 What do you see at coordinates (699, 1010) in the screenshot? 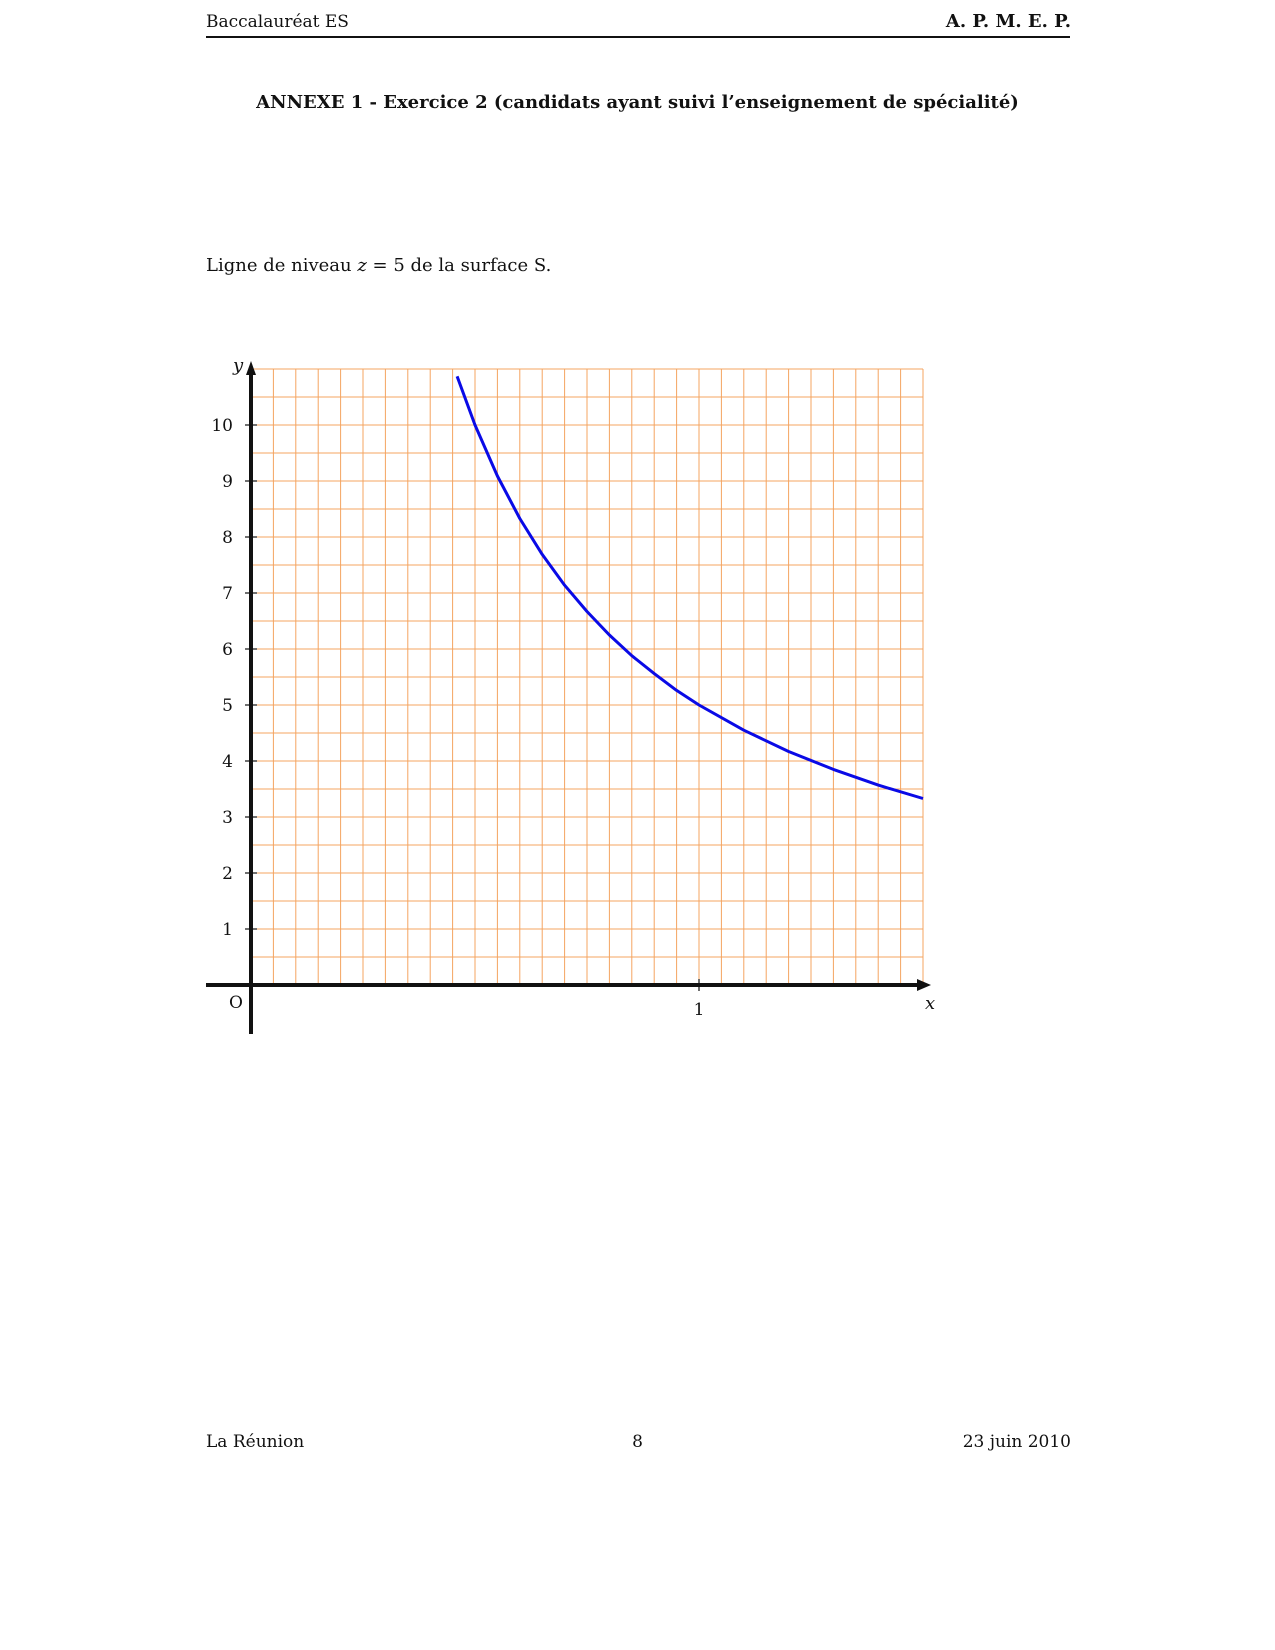
I see `x-tick-label: 1` at bounding box center [699, 1010].